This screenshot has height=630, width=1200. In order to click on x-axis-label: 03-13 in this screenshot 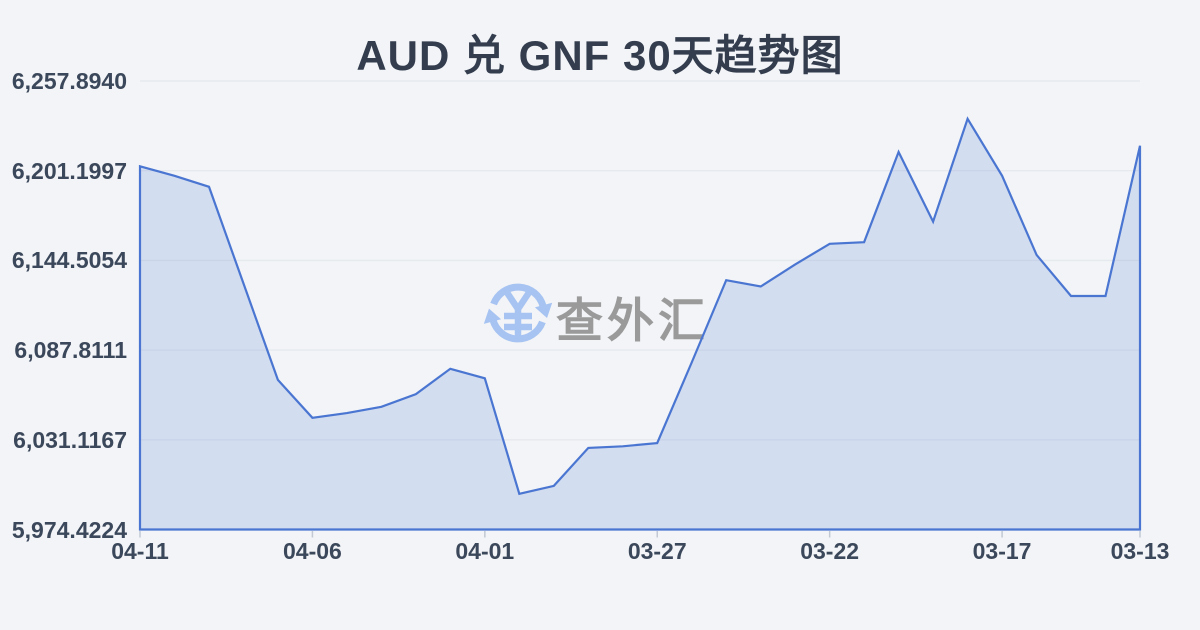, I will do `click(1140, 551)`.